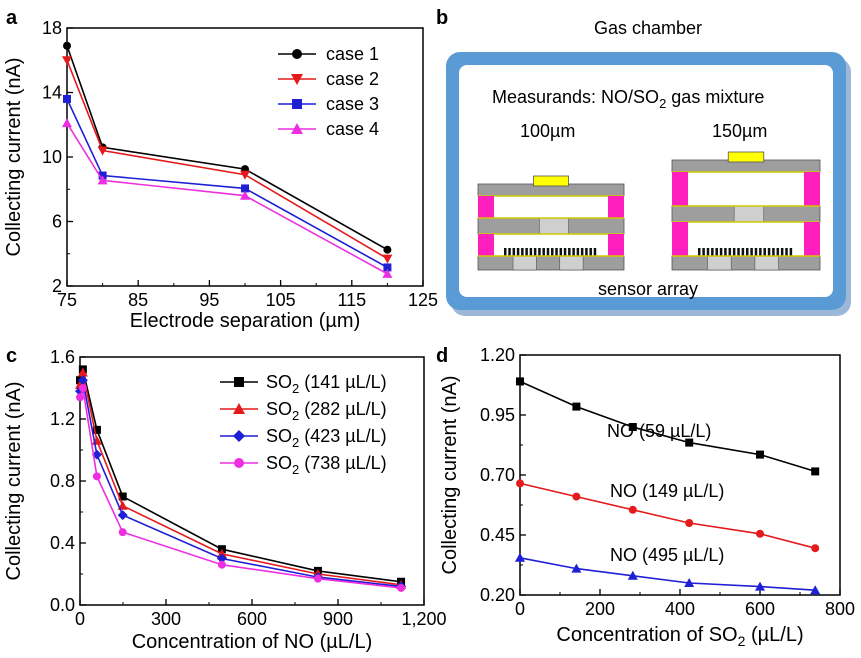 The height and width of the screenshot is (658, 861). I want to click on series-label-no-495: NO (495 µL/L), so click(667, 555).